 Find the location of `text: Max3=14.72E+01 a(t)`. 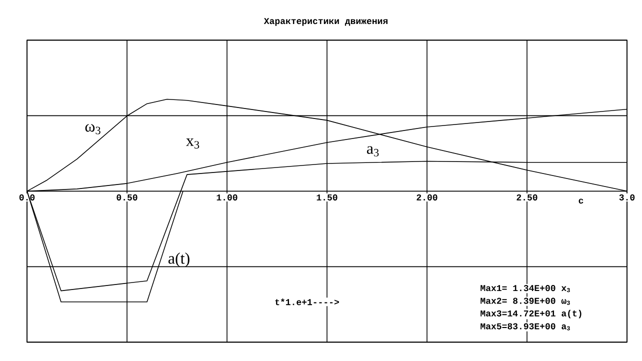

text: Max3=14.72E+01 a(t) is located at coordinates (531, 314).